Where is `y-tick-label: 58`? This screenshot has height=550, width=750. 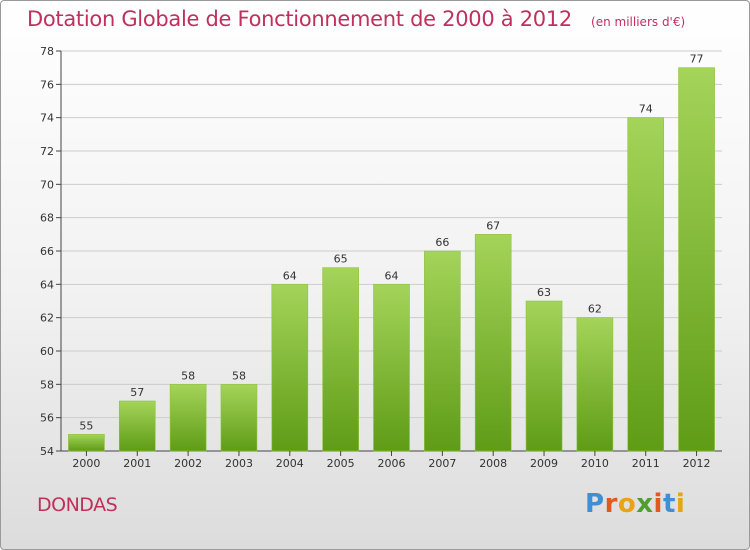
y-tick-label: 58 is located at coordinates (47, 384).